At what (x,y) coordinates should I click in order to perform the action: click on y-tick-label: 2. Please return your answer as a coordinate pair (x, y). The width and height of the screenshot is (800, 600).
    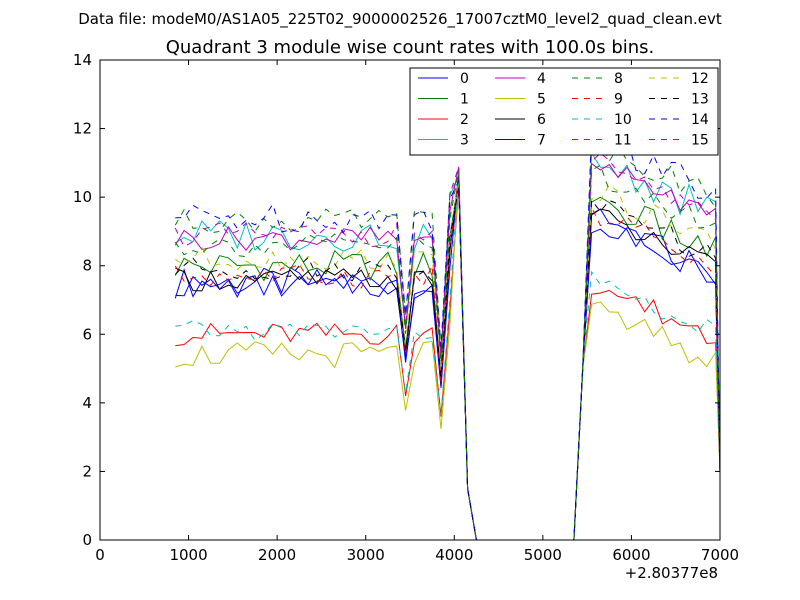
    Looking at the image, I should click on (87, 471).